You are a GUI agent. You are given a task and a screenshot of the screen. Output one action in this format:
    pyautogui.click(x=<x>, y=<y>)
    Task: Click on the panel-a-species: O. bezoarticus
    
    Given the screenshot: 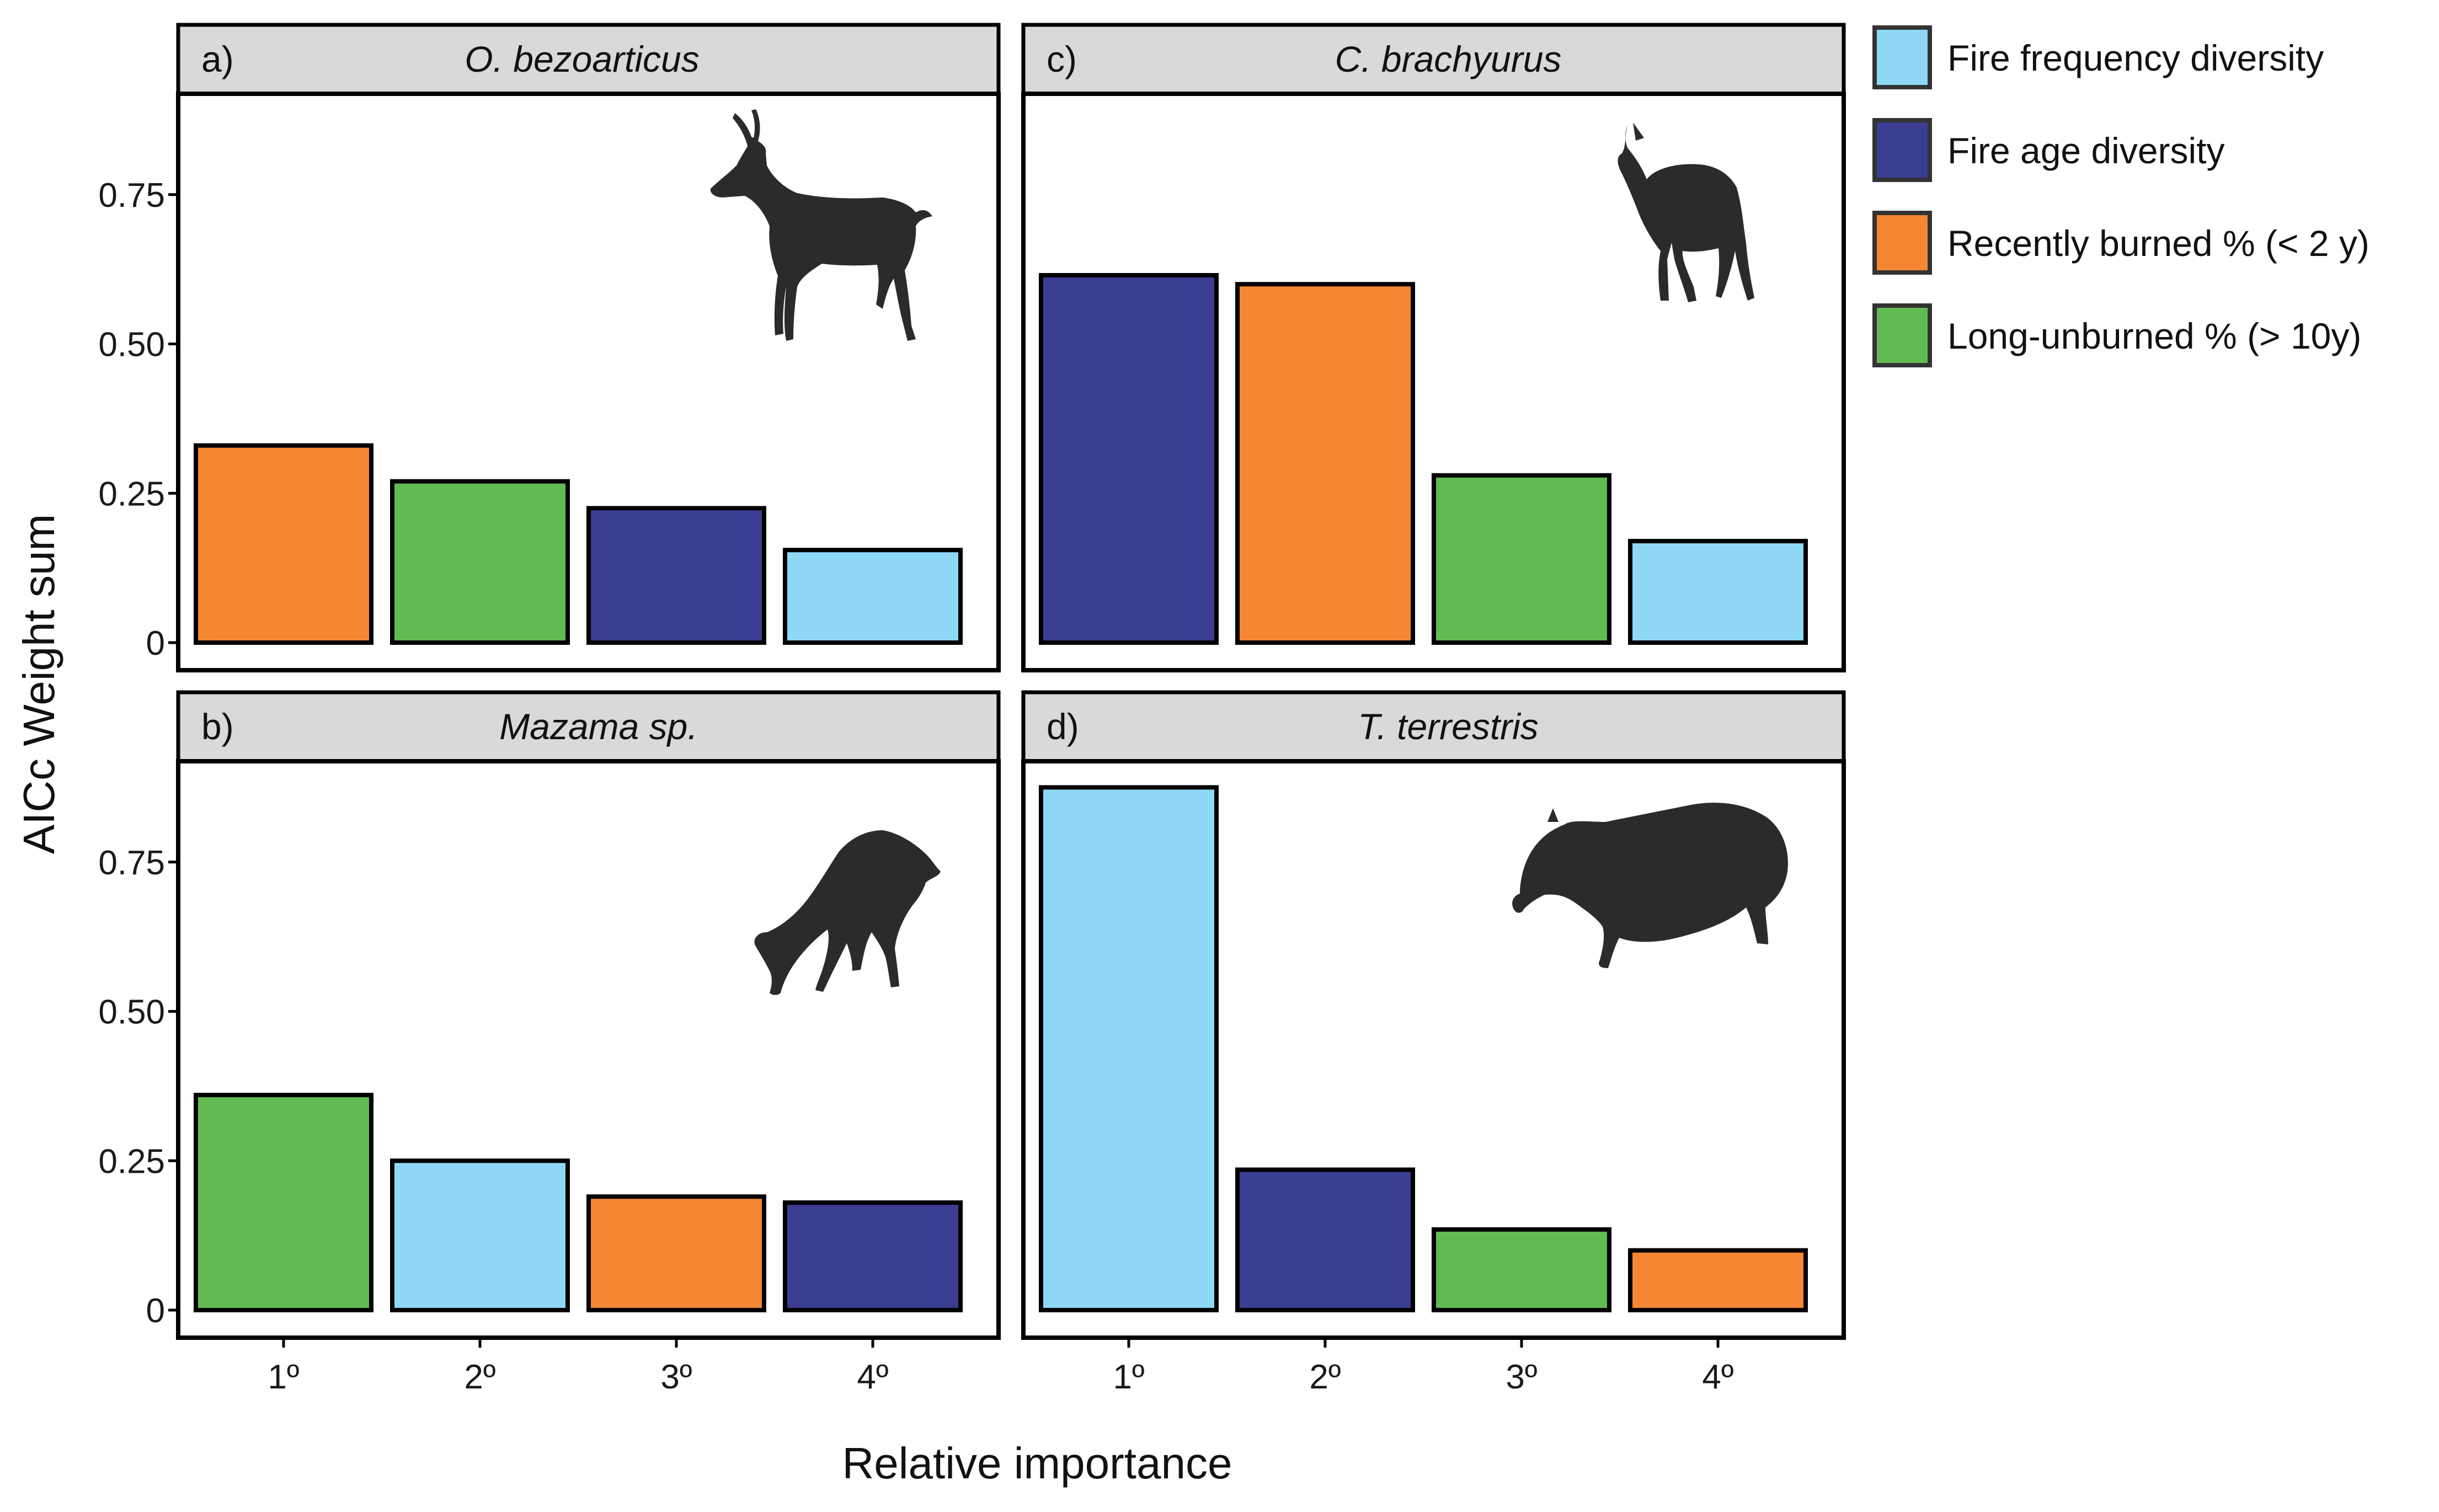 What is the action you would take?
    pyautogui.click(x=582, y=59)
    